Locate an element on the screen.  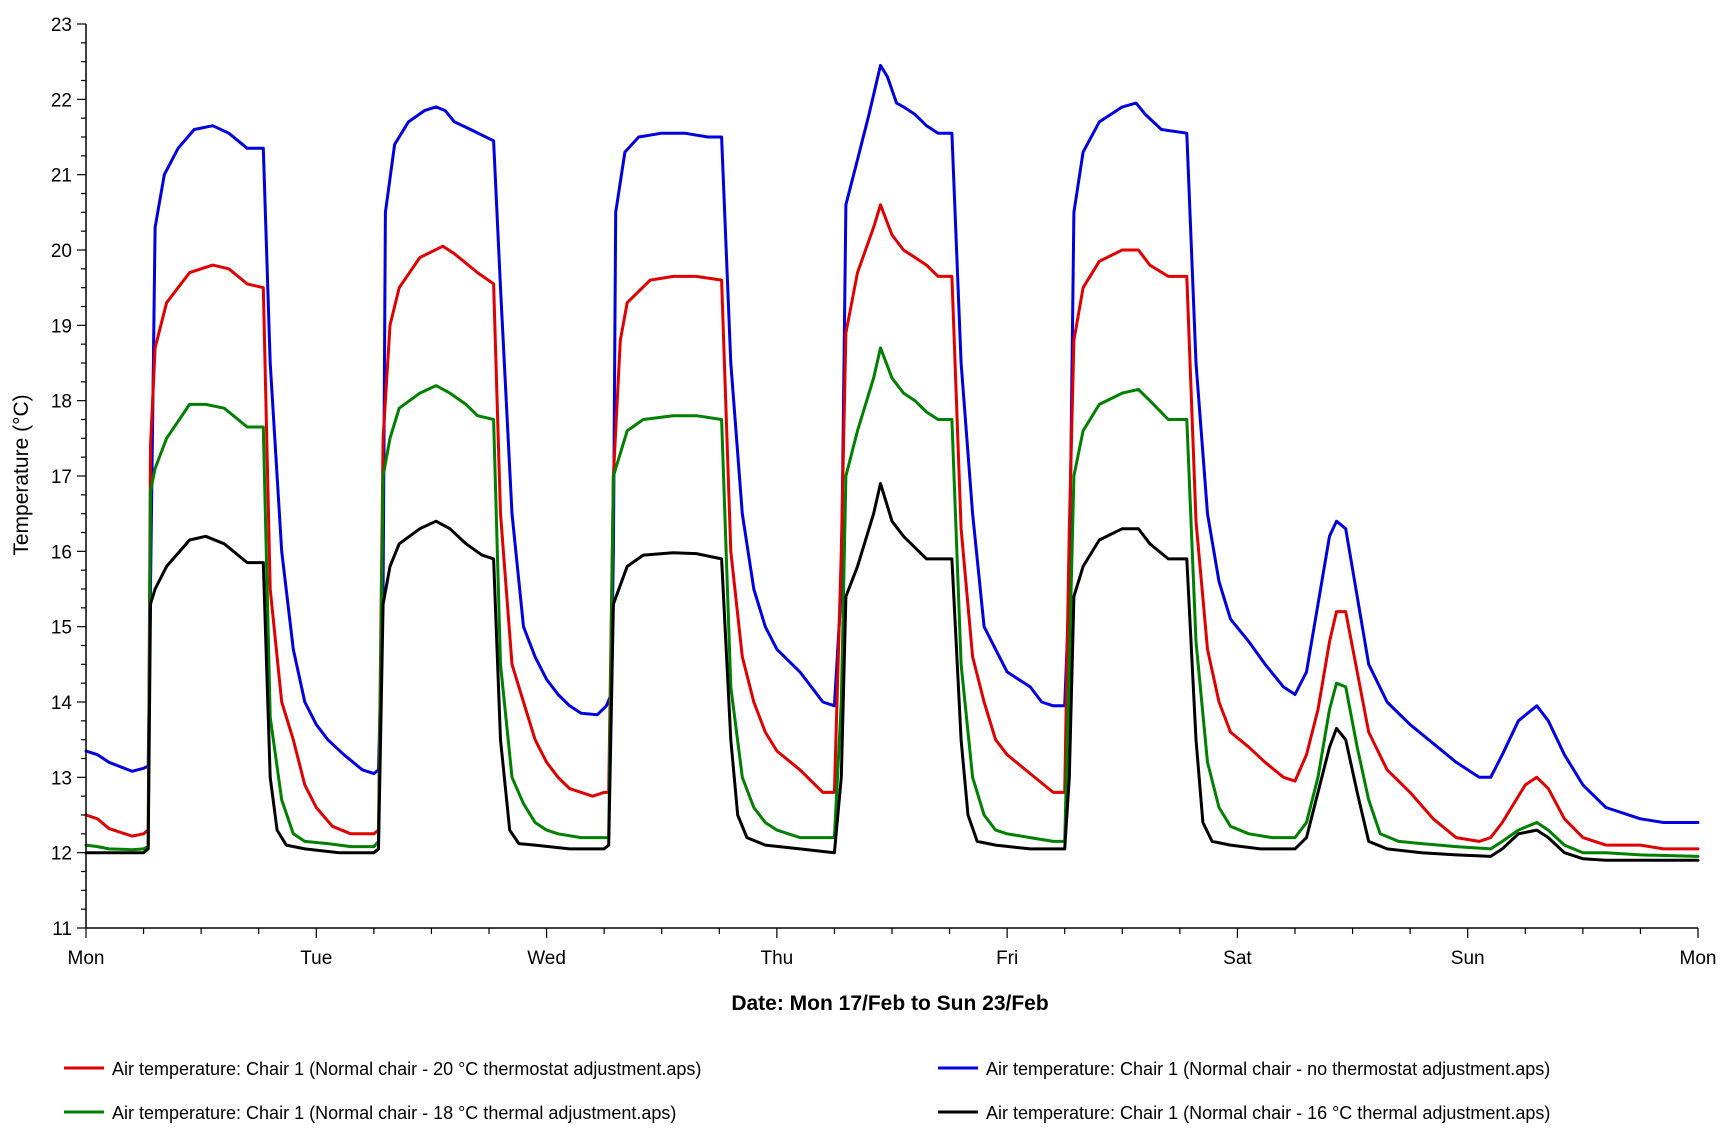
y-tick-label: 22 is located at coordinates (61, 100).